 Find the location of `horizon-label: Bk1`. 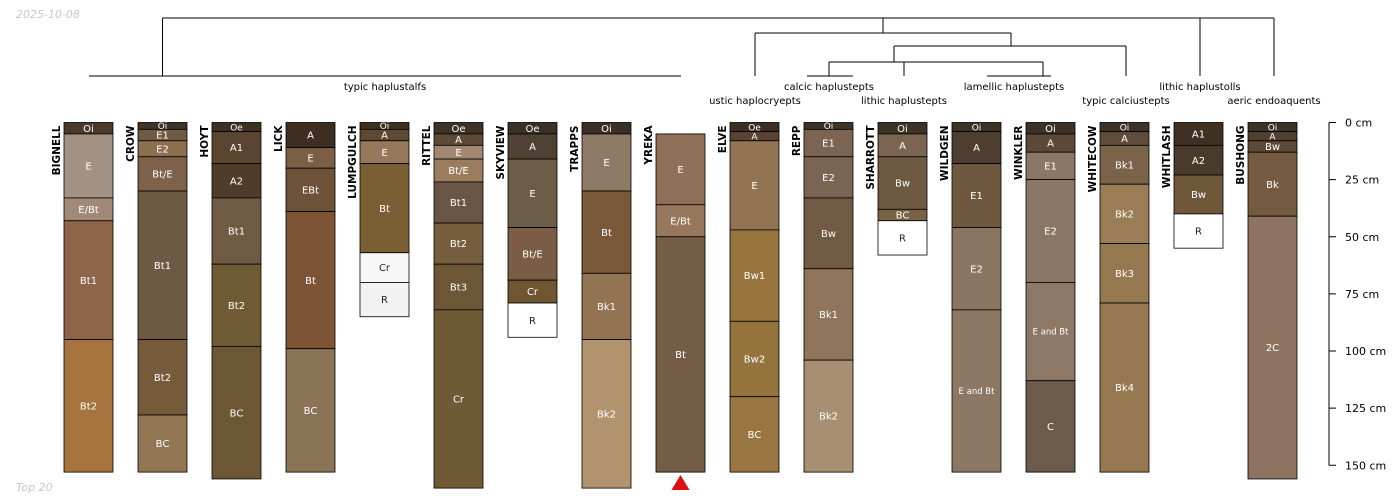

horizon-label: Bk1 is located at coordinates (1124, 165).